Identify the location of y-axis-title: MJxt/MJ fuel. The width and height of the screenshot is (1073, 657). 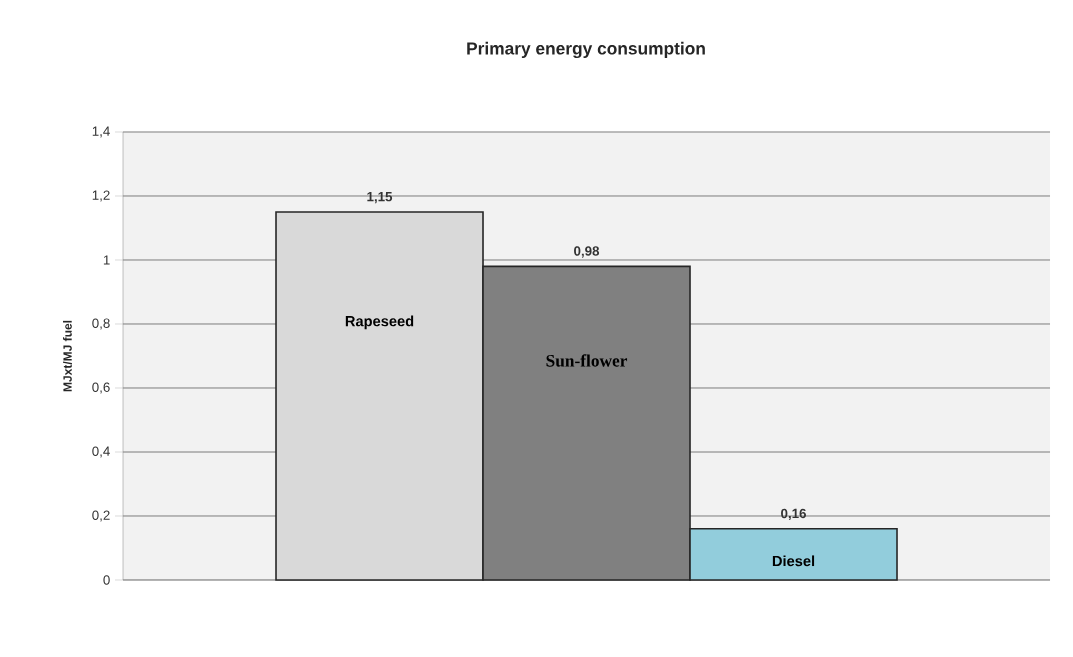
(67, 356).